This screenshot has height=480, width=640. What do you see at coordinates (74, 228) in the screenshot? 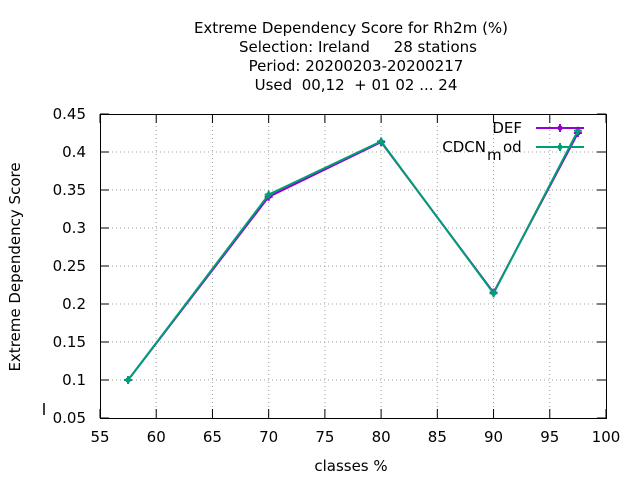
I see `y-tick-label: 0.3` at bounding box center [74, 228].